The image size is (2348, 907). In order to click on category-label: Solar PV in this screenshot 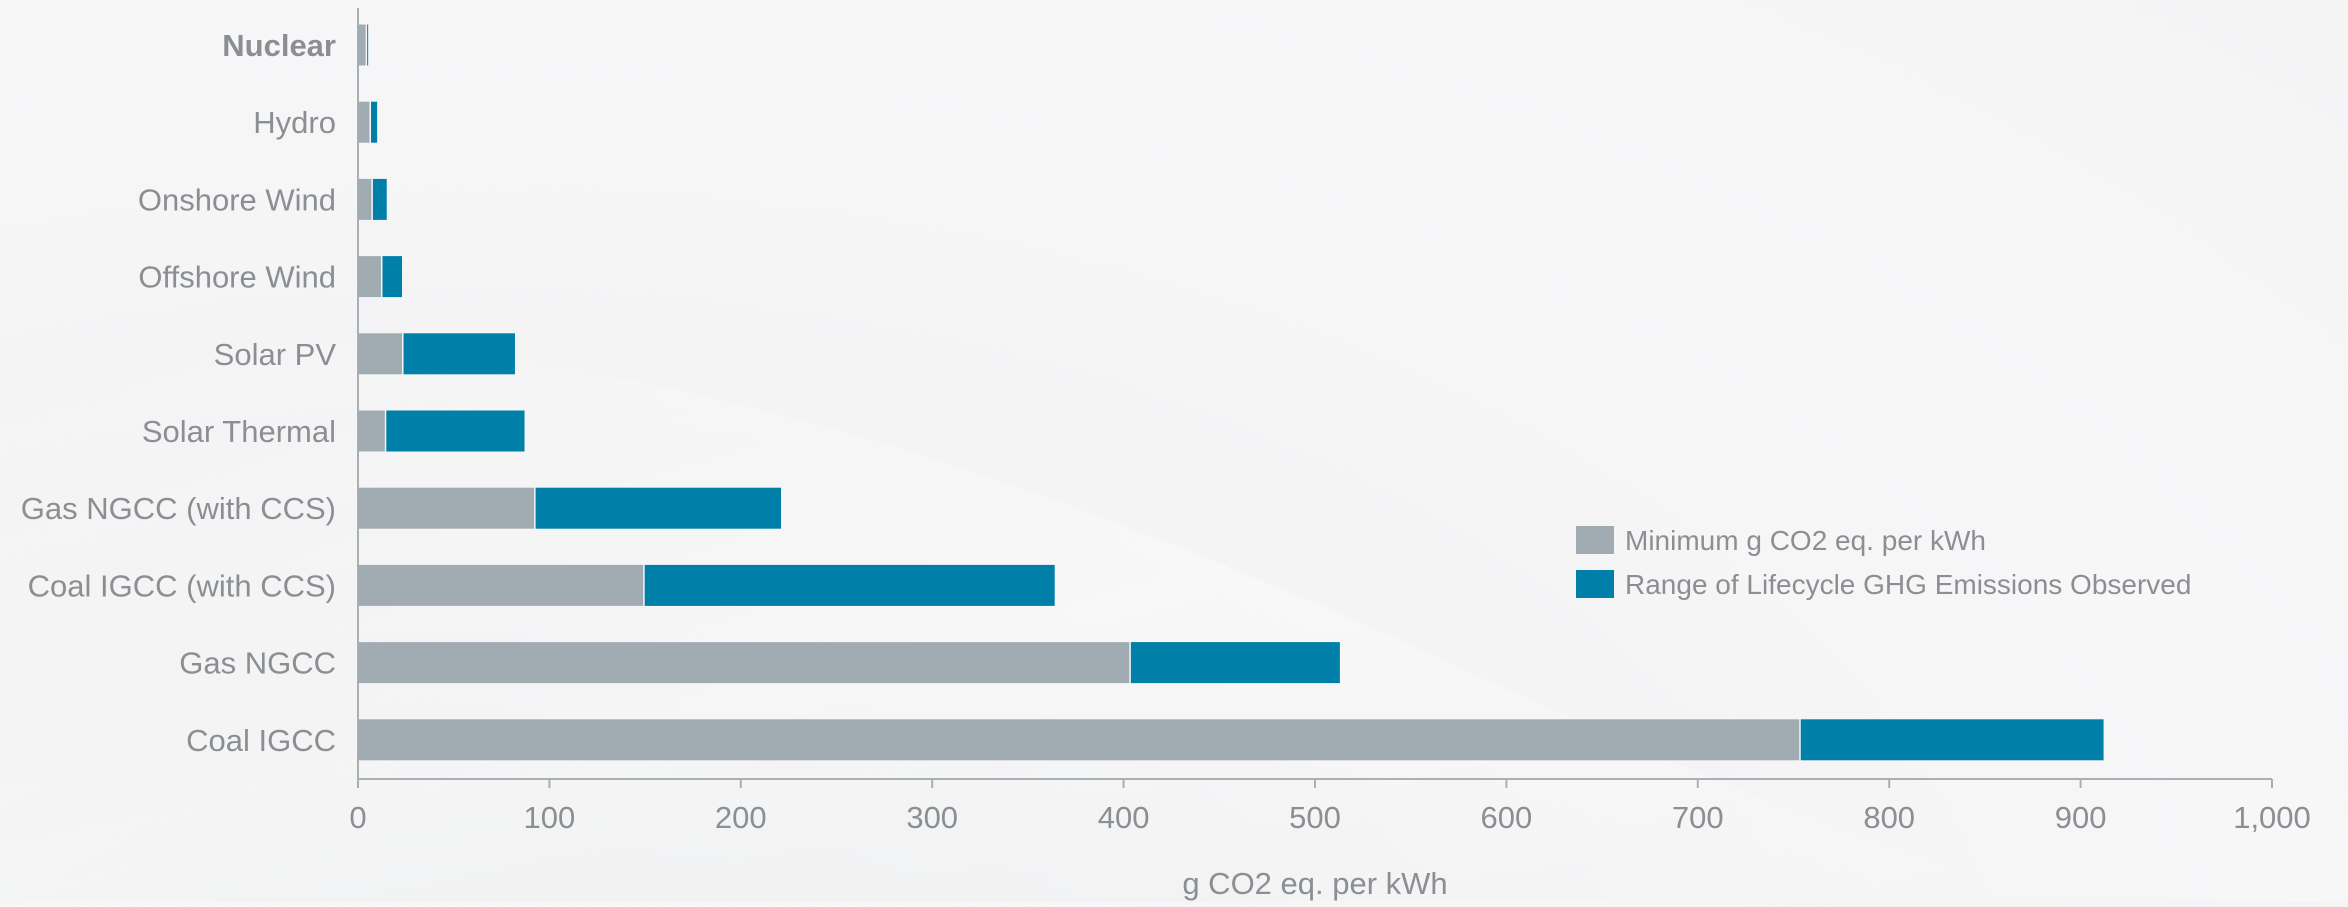, I will do `click(275, 354)`.